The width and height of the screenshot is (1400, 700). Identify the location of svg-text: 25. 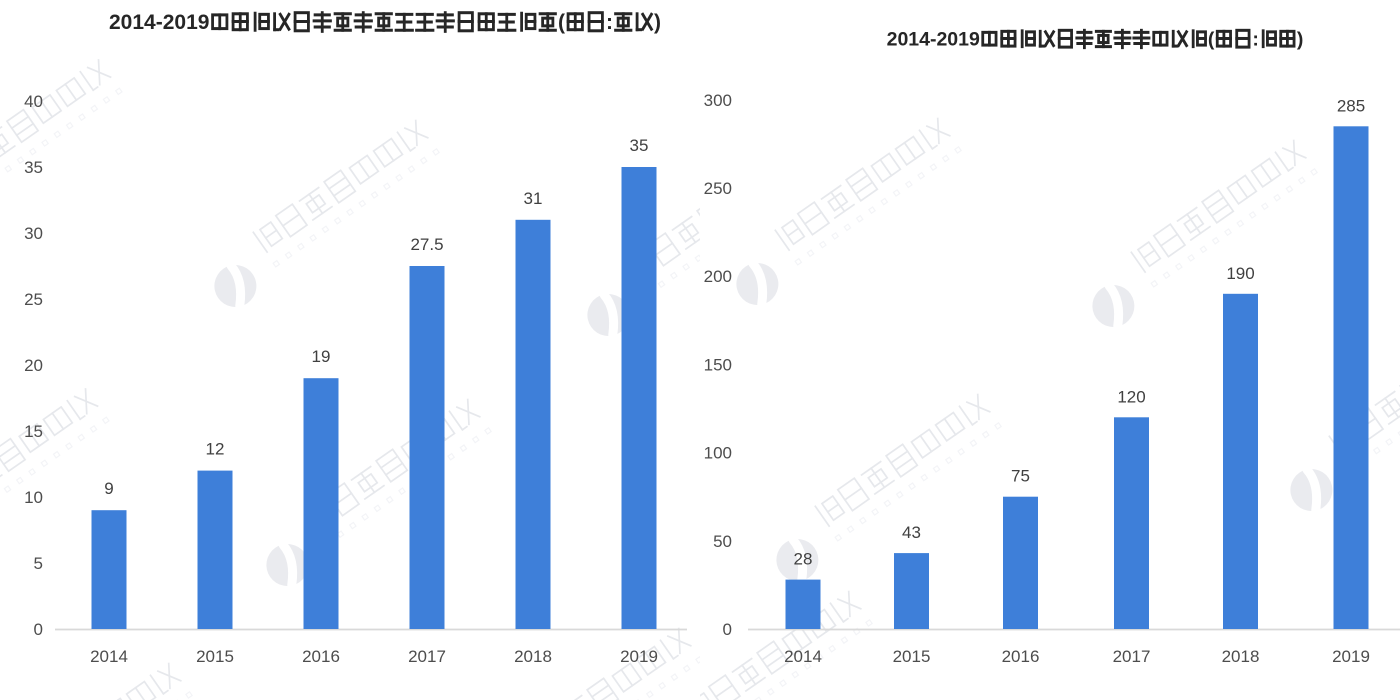
(33, 299).